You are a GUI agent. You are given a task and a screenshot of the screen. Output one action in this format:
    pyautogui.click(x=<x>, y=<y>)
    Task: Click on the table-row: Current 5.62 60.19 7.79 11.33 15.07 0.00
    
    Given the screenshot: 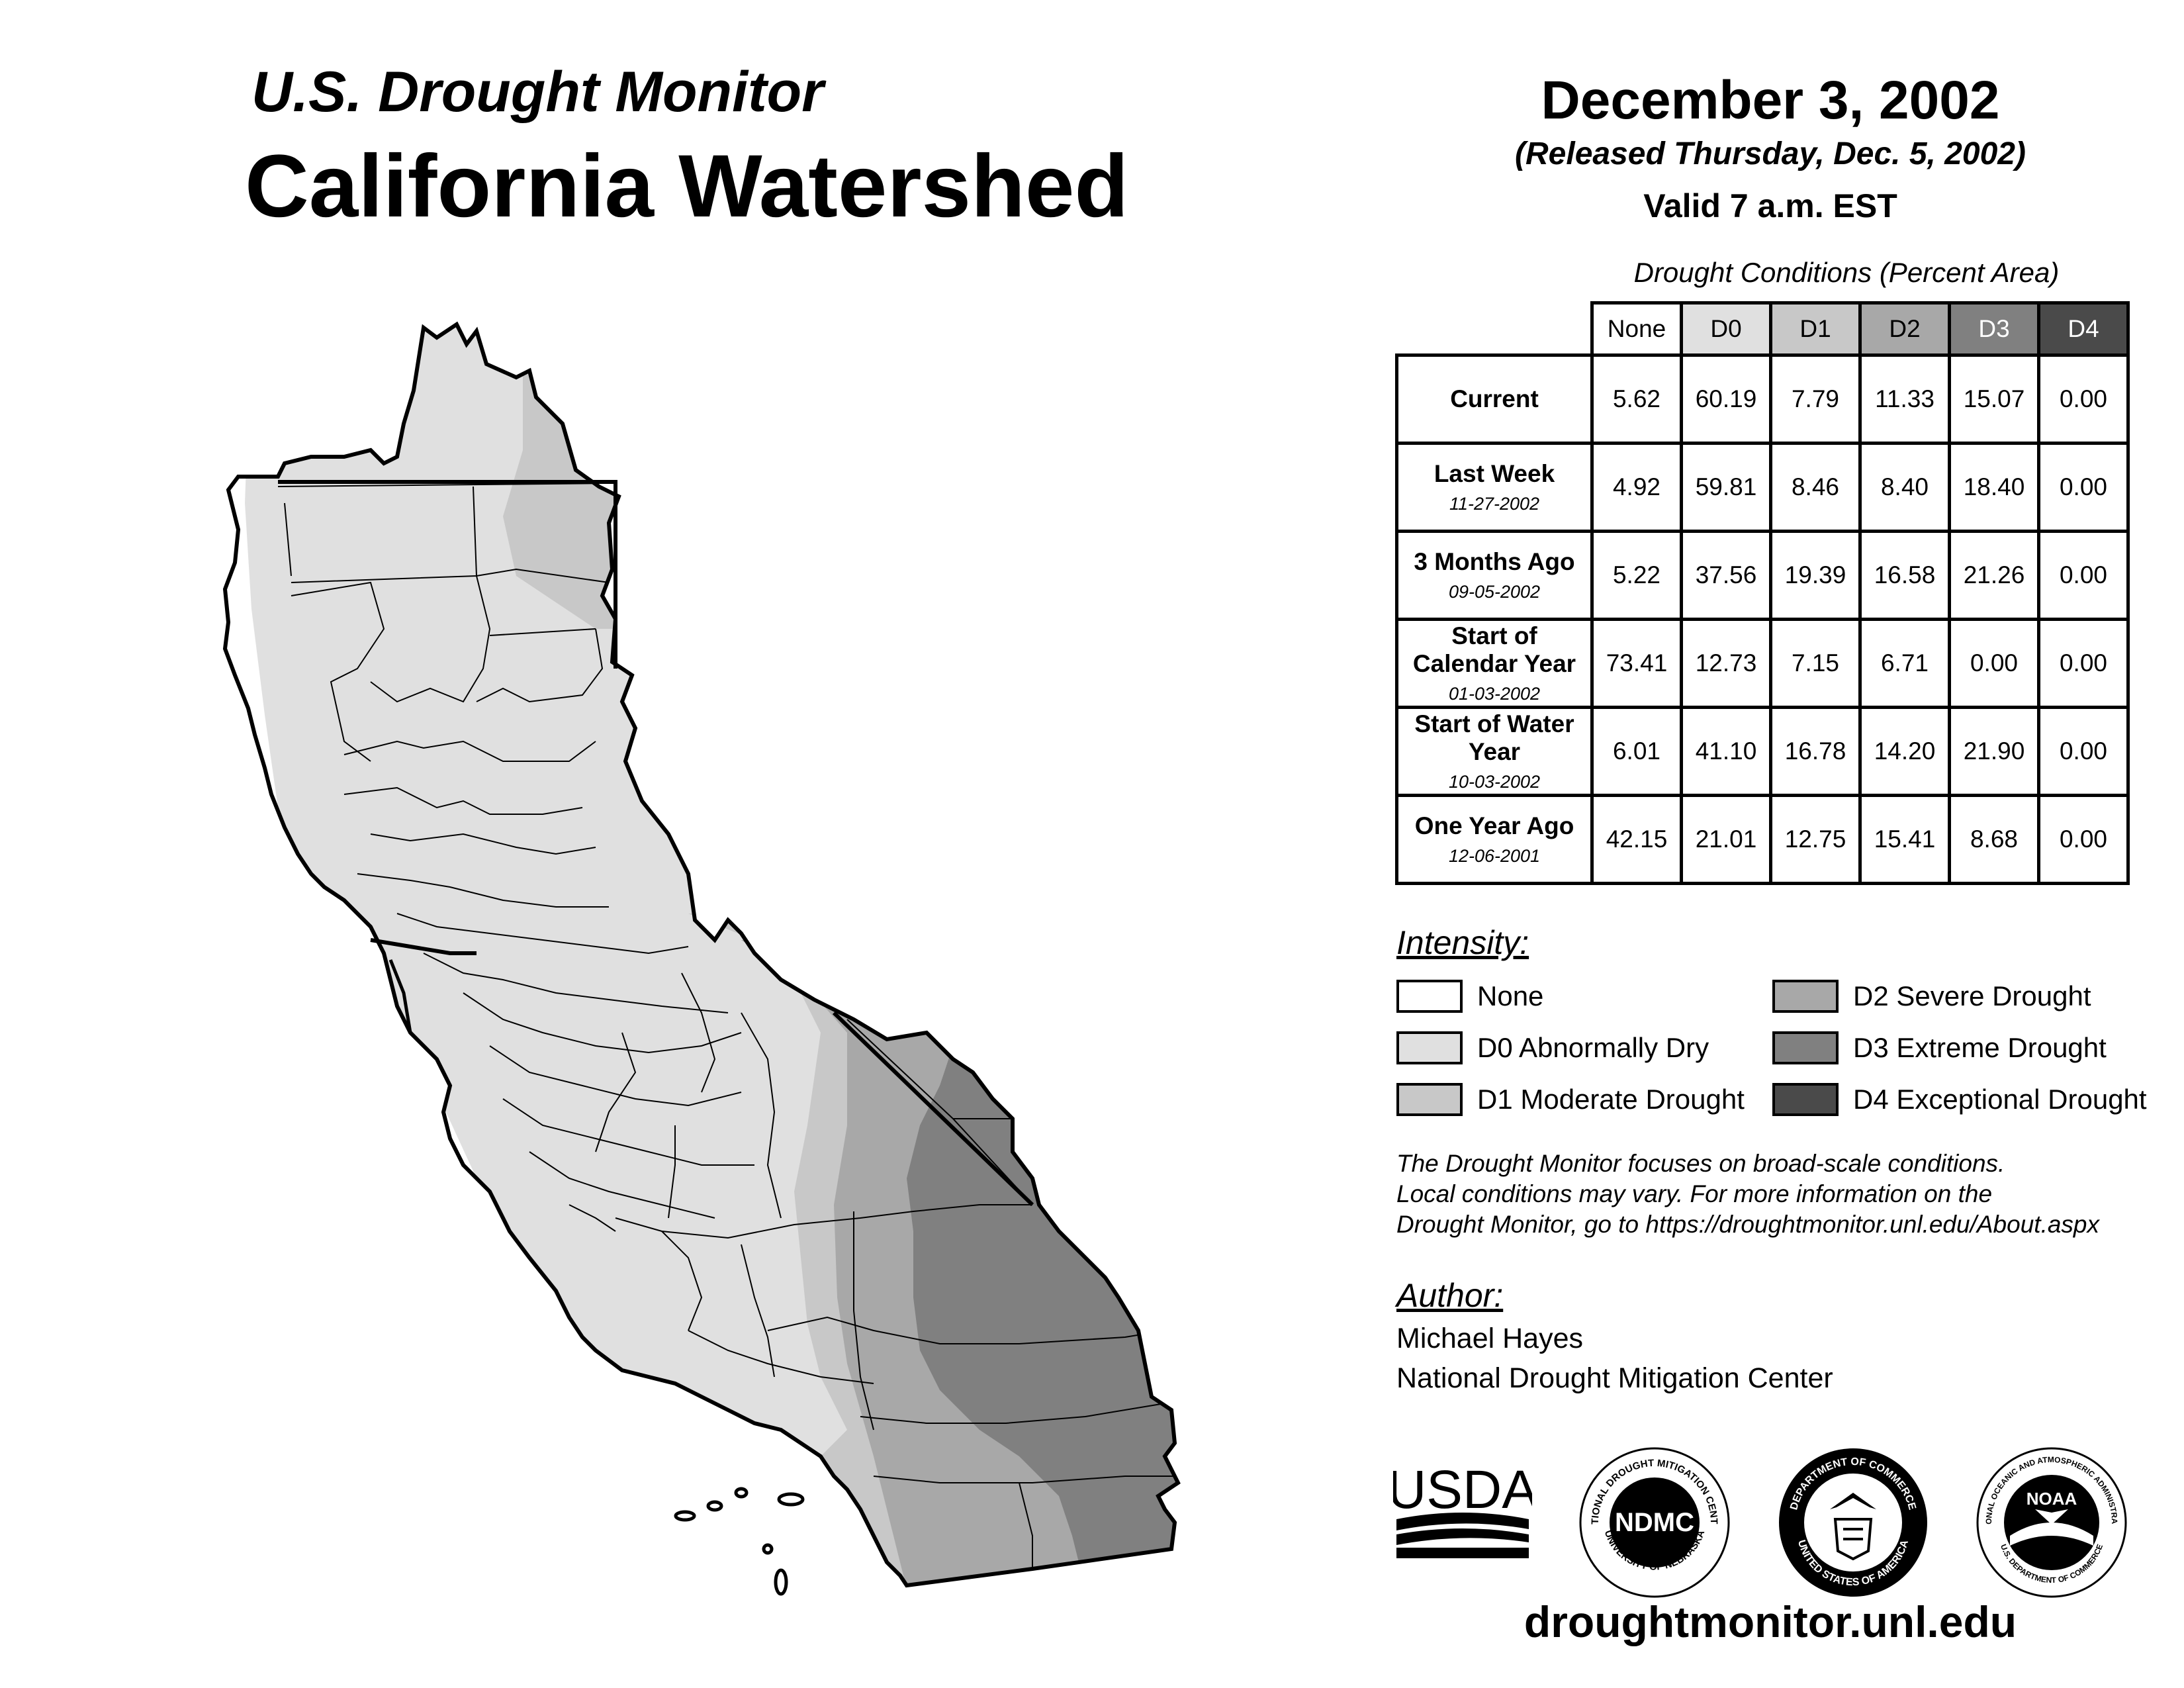 What is the action you would take?
    pyautogui.click(x=1763, y=399)
    